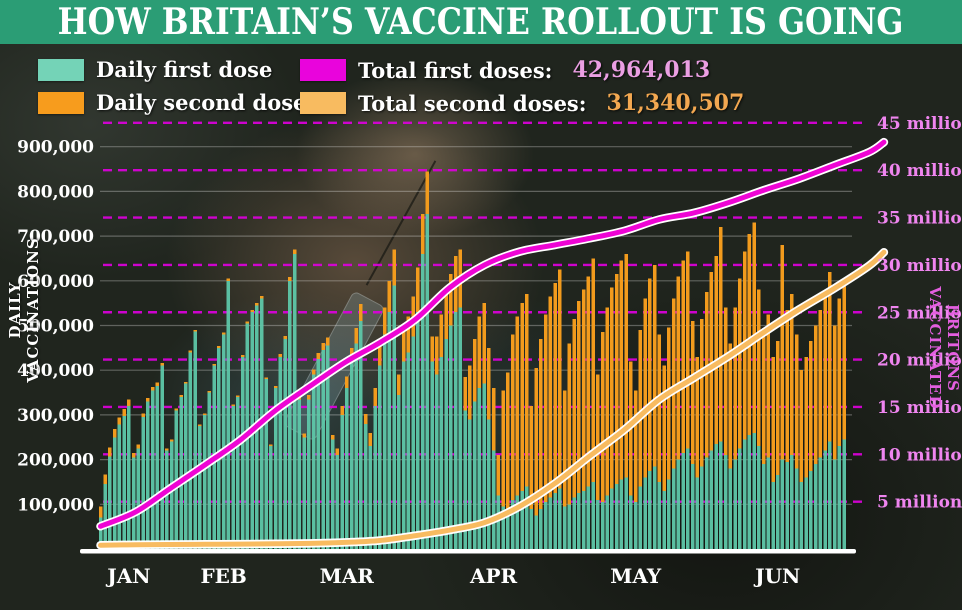 The height and width of the screenshot is (610, 962). I want to click on total-first-doses-swatch, so click(323, 70).